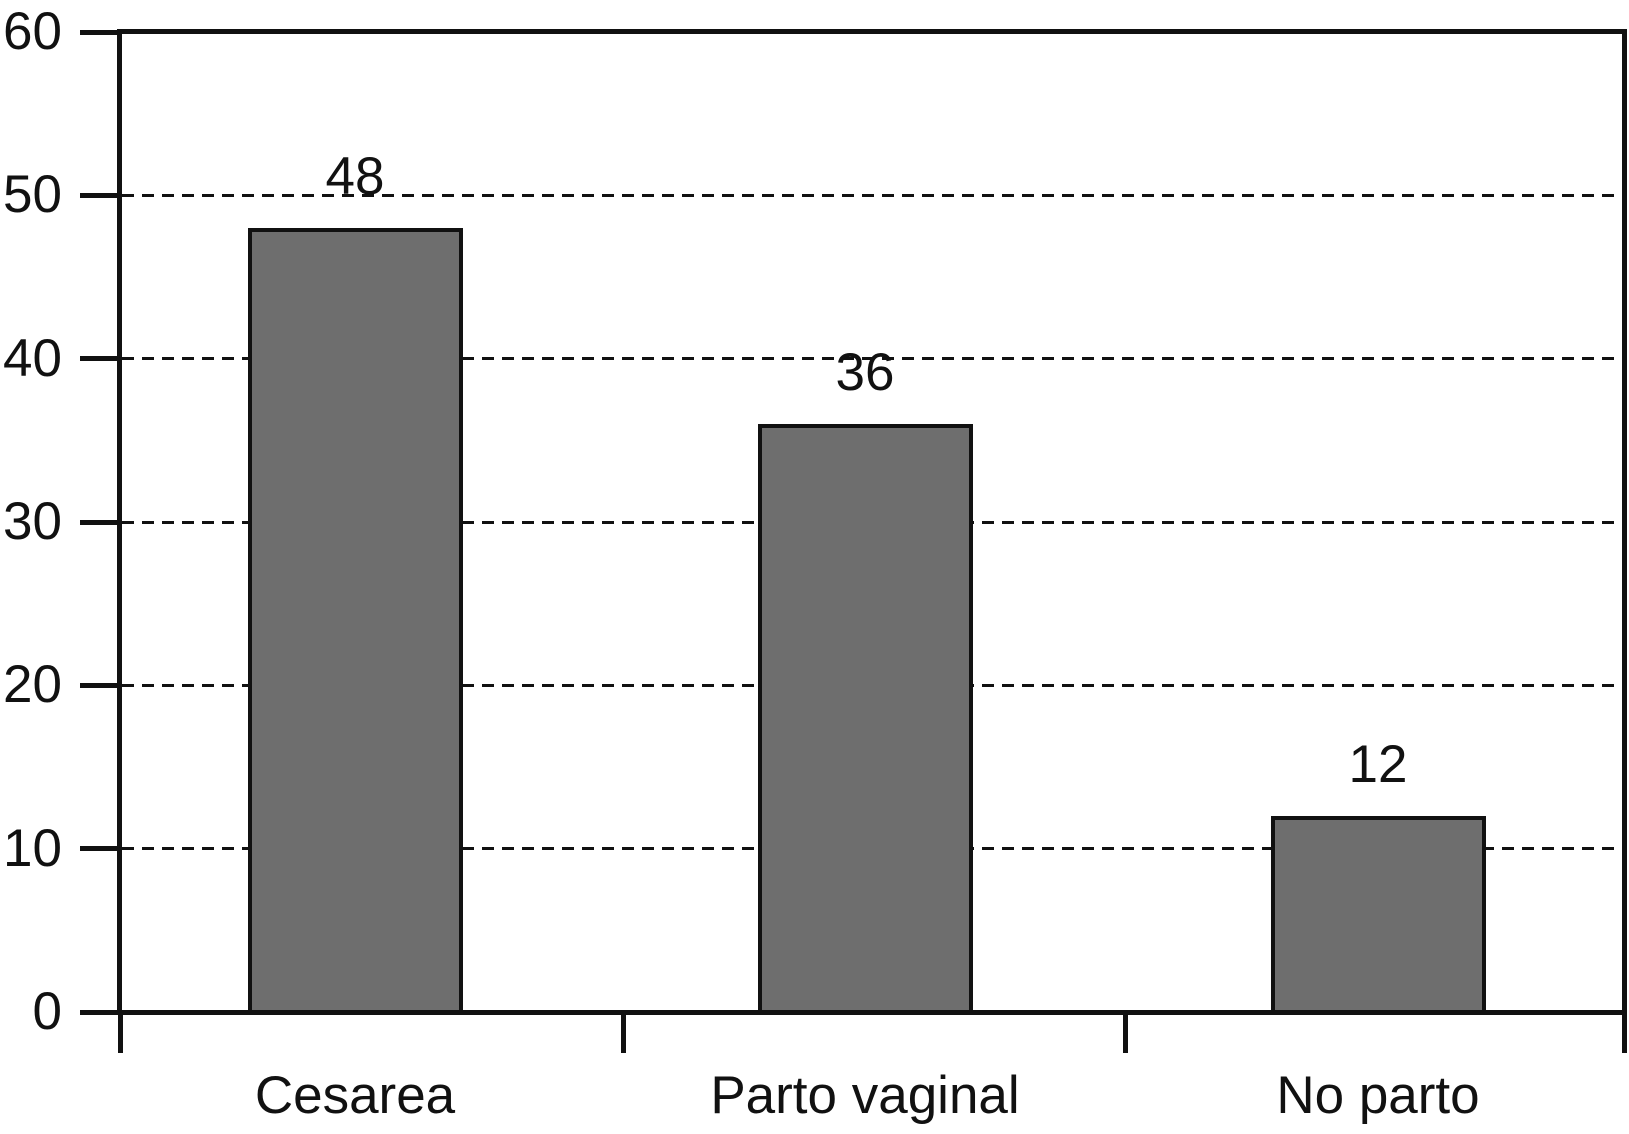 The image size is (1629, 1134). Describe the element at coordinates (32, 194) in the screenshot. I see `y-axis-tick-label: 50` at that location.